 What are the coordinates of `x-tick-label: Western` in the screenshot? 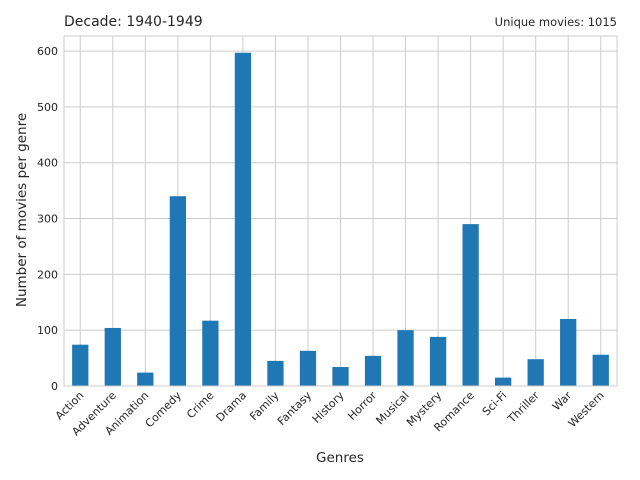 It's located at (586, 409).